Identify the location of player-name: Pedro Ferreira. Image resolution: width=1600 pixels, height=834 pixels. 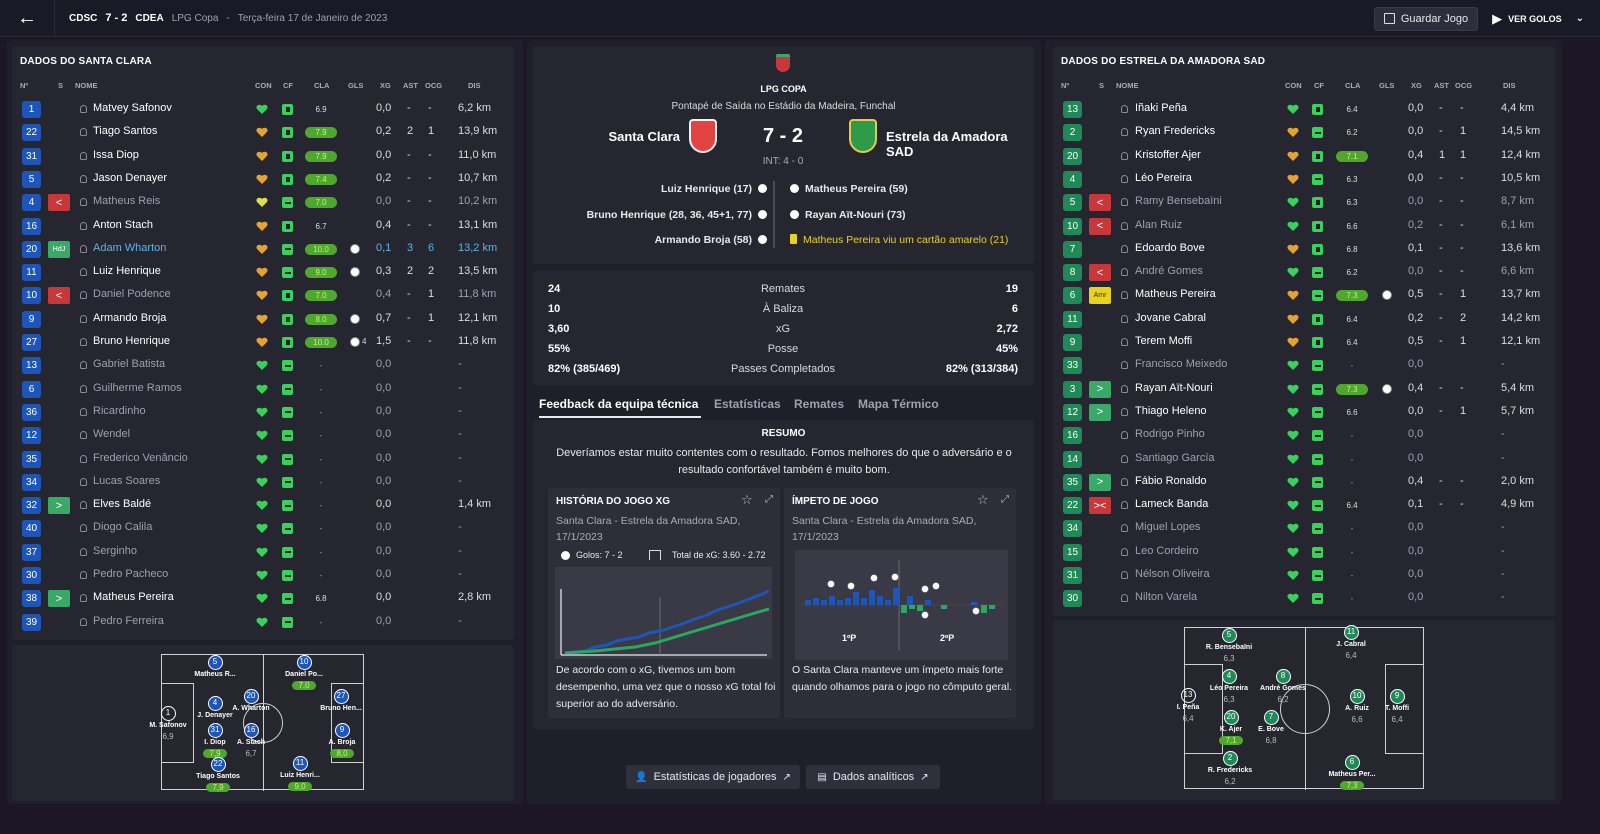
(128, 620).